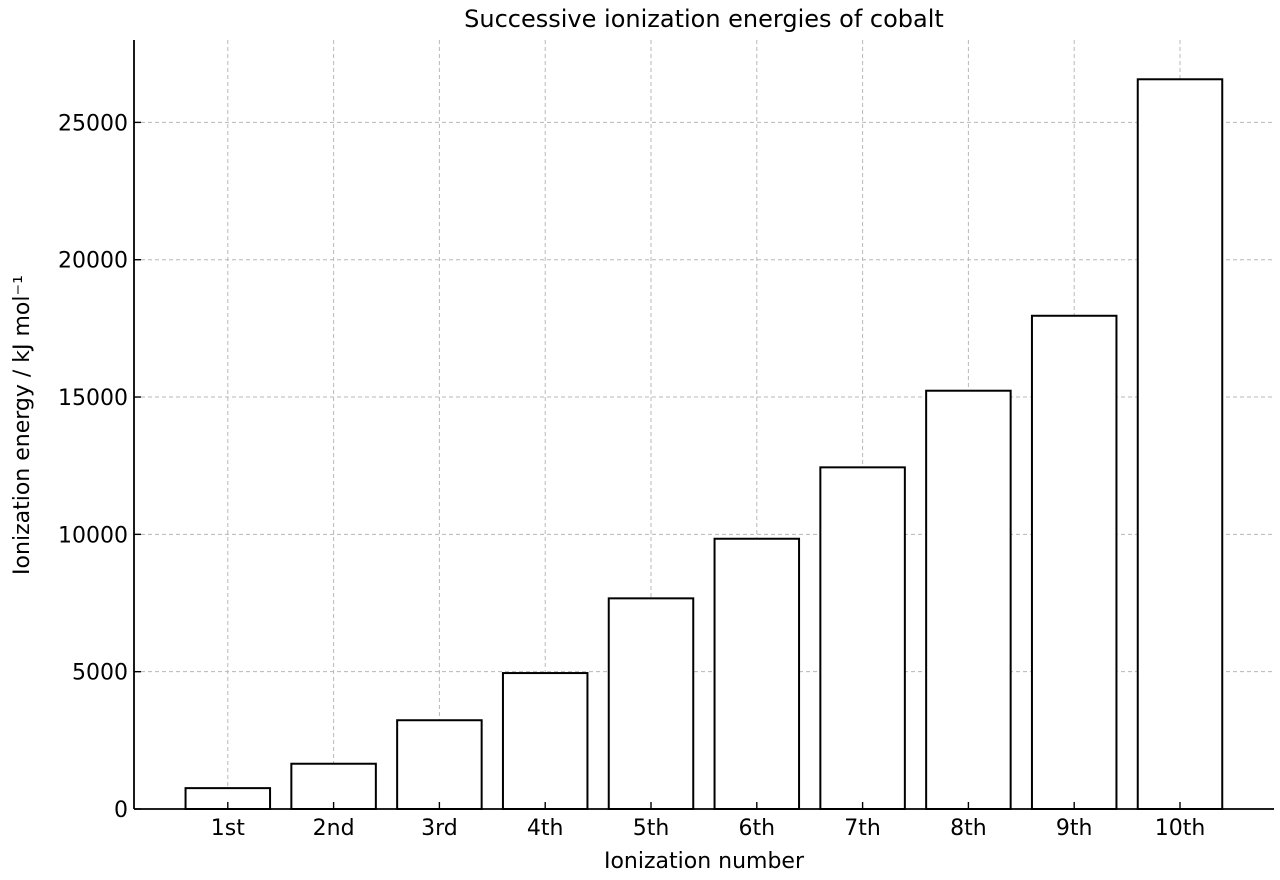 Image resolution: width=1280 pixels, height=880 pixels. Describe the element at coordinates (545, 828) in the screenshot. I see `x-tick-label: 4th` at that location.